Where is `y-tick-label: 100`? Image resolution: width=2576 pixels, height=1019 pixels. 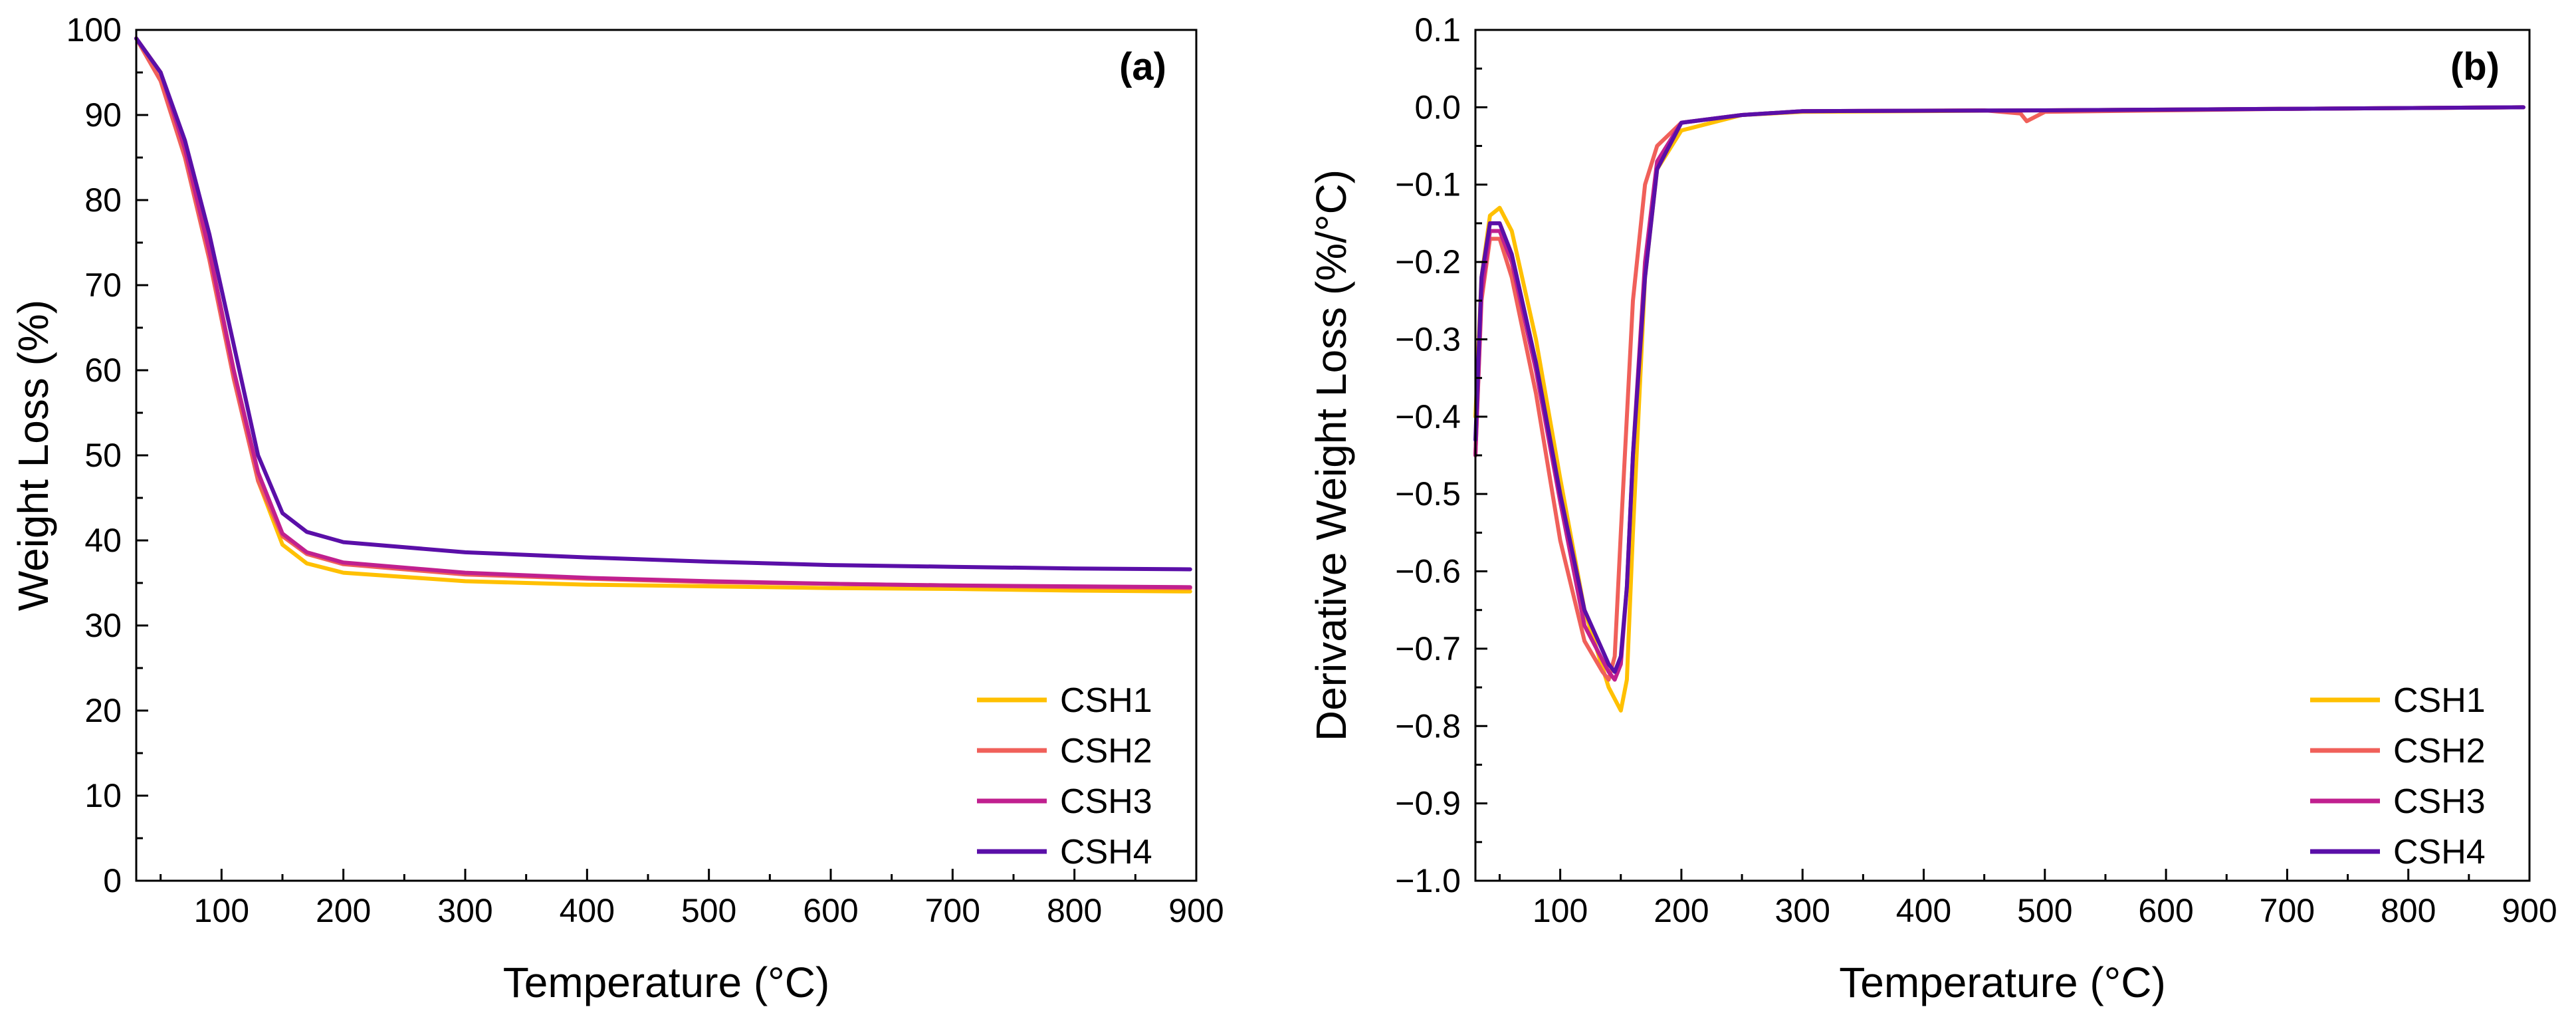
y-tick-label: 100 is located at coordinates (94, 30).